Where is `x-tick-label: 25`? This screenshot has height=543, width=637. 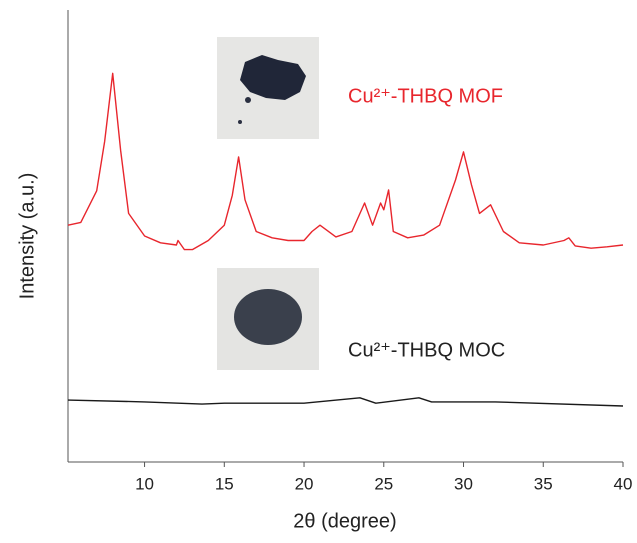
x-tick-label: 25 is located at coordinates (383, 483).